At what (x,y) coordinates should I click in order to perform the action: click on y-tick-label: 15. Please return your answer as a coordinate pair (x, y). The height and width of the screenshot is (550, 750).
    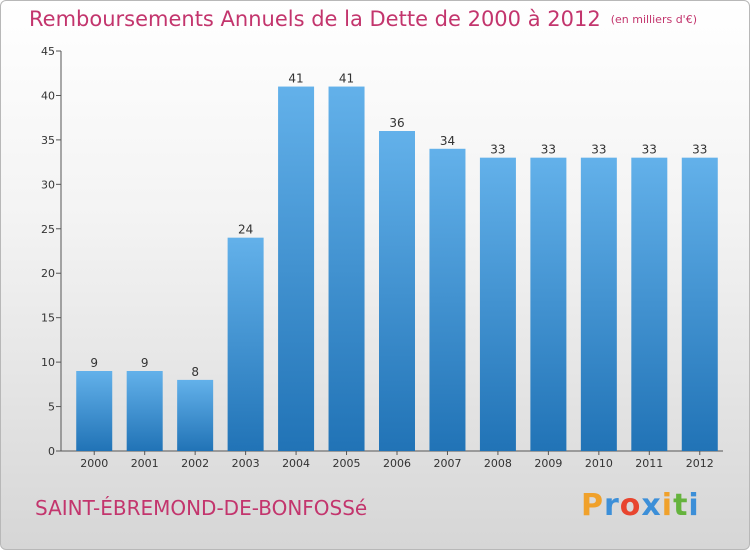
    Looking at the image, I should click on (48, 318).